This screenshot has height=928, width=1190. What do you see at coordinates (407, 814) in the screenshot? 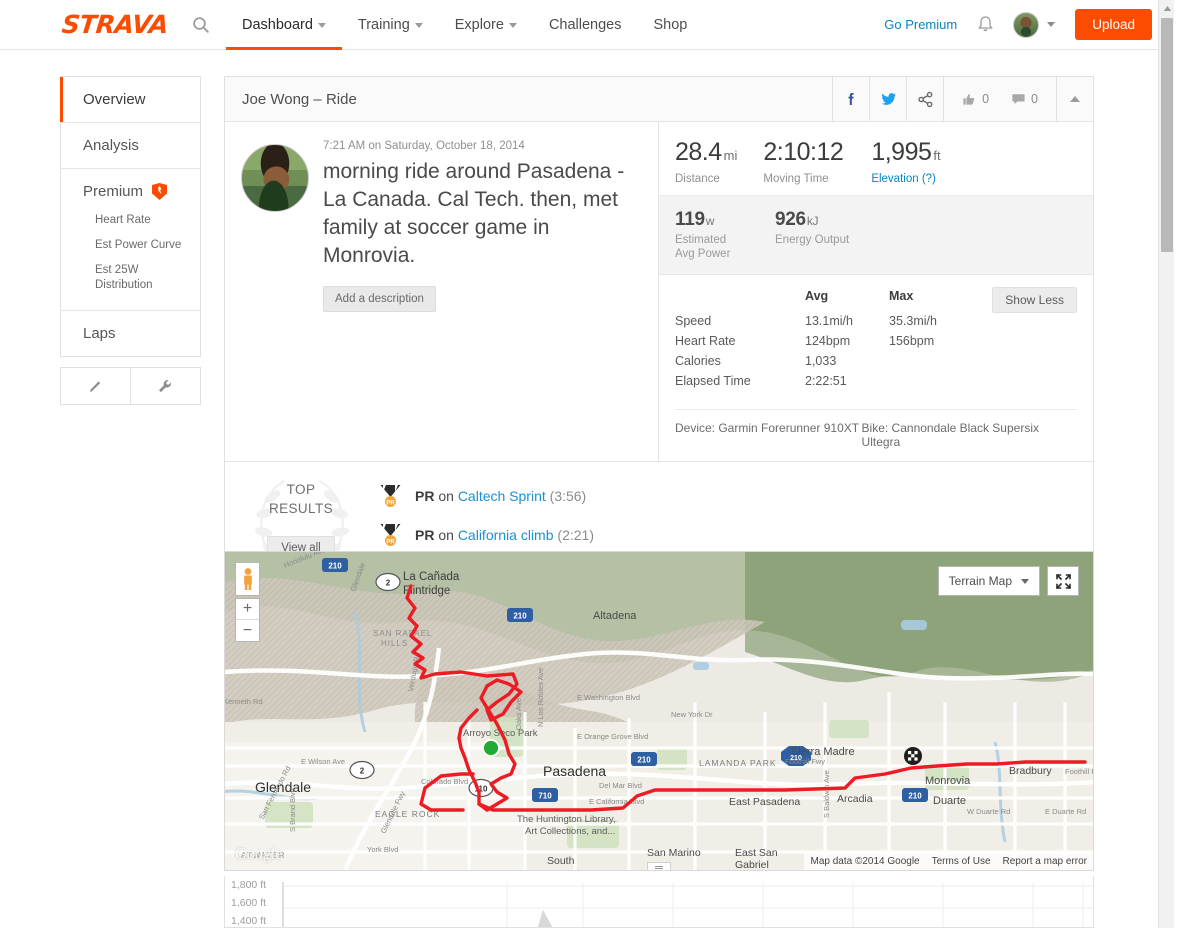
I see `svg-text: EAGLE ROCK` at bounding box center [407, 814].